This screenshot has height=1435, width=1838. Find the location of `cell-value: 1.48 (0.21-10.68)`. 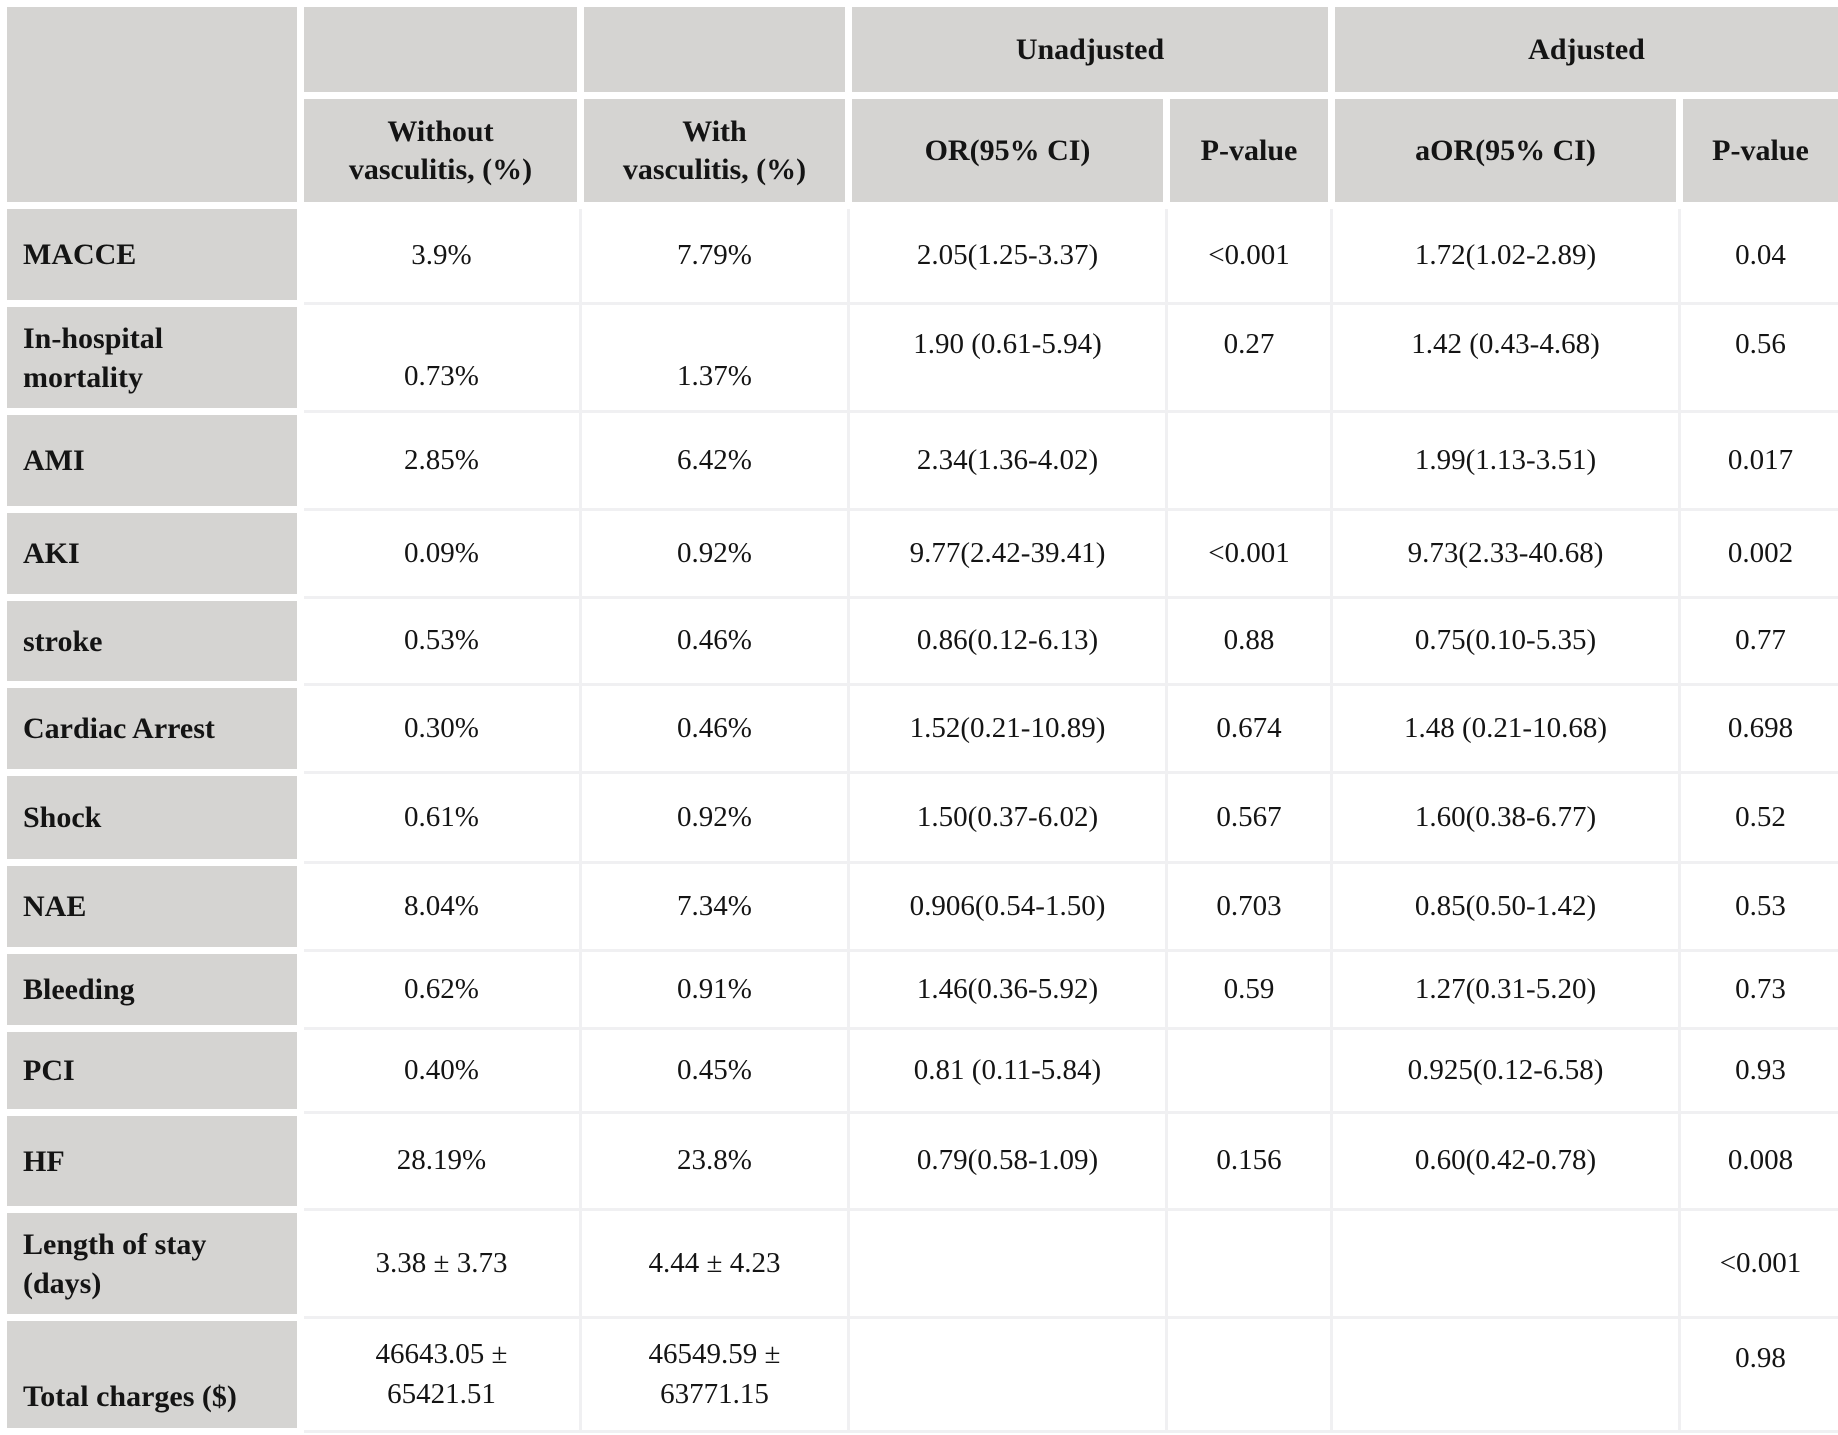

cell-value: 1.48 (0.21-10.68) is located at coordinates (1506, 729).